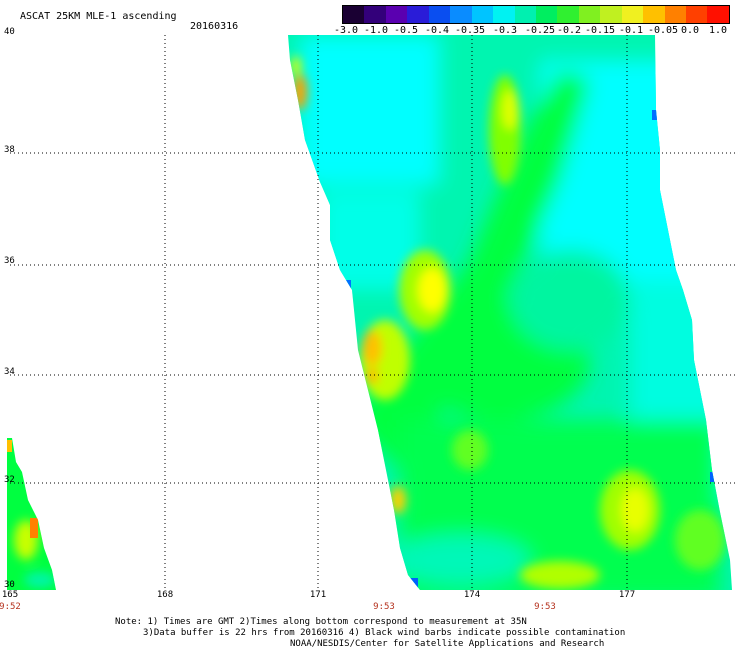 This screenshot has height=650, width=740. Describe the element at coordinates (540, 30) in the screenshot. I see `colorbar-label: -0.25` at that location.